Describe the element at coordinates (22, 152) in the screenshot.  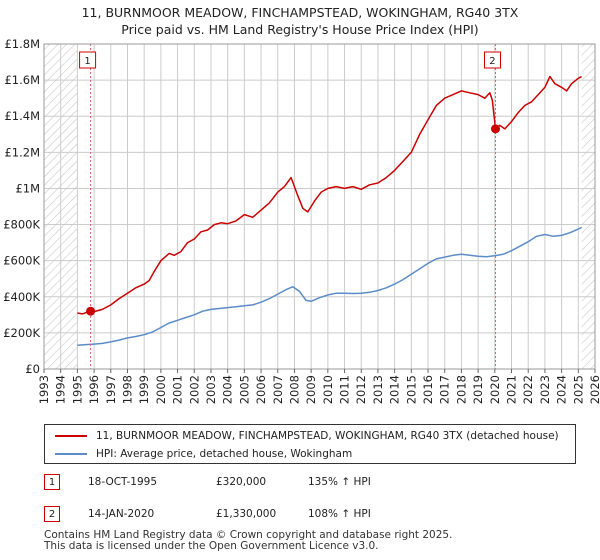
I see `y-tick-label: £1.2M` at that location.